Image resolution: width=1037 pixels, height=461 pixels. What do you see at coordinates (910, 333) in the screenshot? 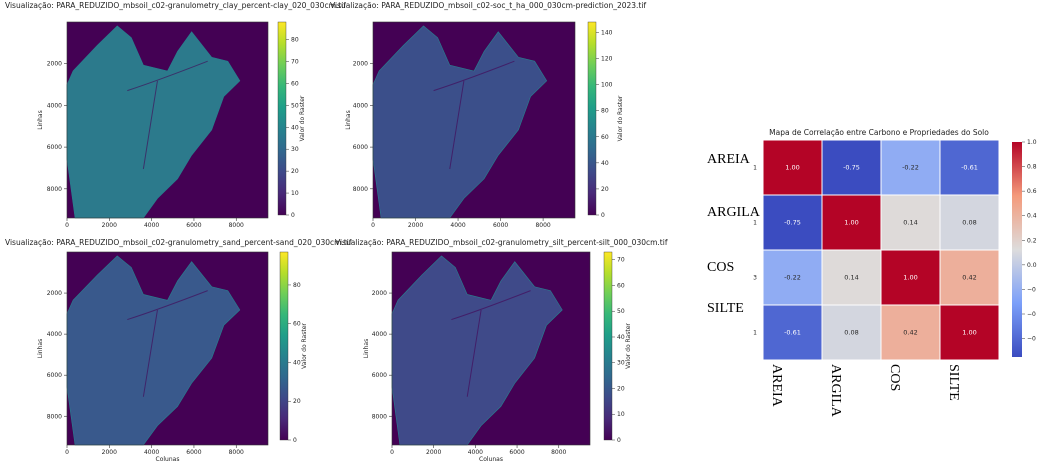
I see `cell-label: 0.42` at bounding box center [910, 333].